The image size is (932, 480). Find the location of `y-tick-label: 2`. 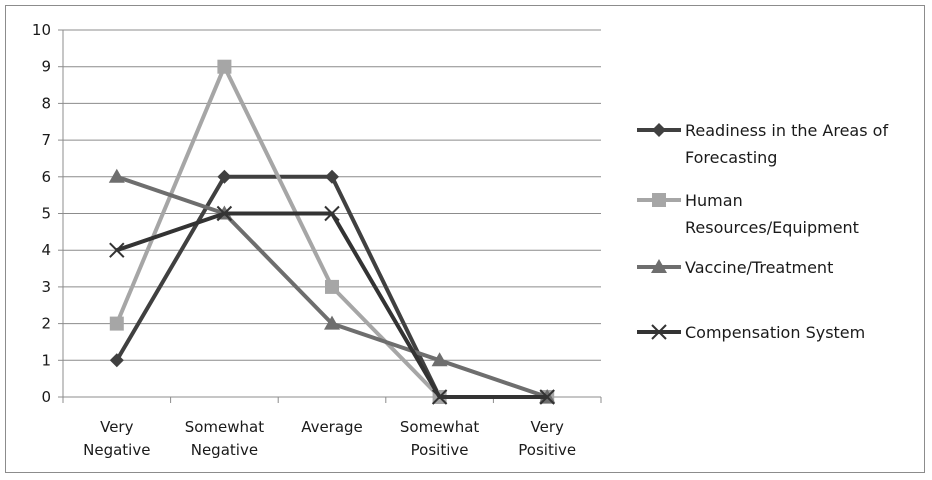

y-tick-label: 2 is located at coordinates (46, 324).